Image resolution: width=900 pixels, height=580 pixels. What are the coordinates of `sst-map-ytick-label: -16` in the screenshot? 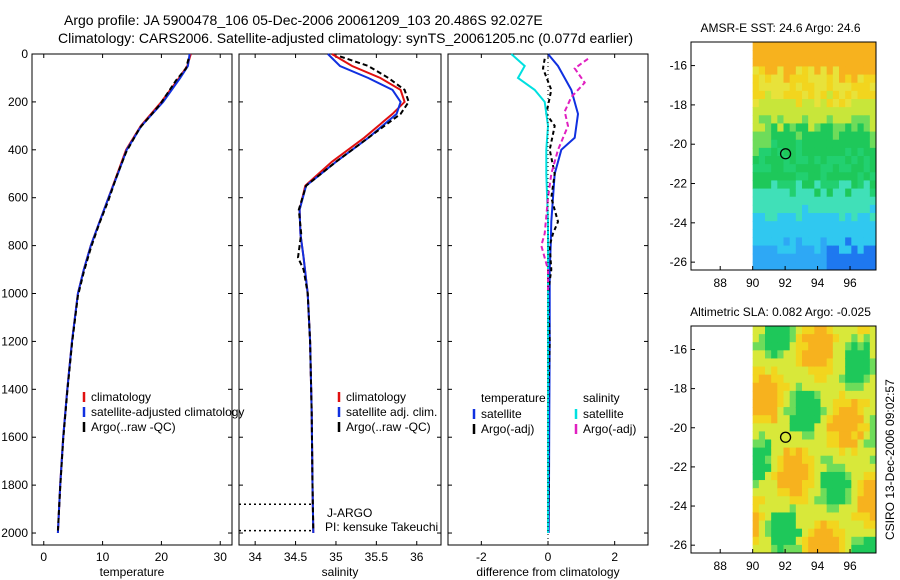 It's located at (679, 66).